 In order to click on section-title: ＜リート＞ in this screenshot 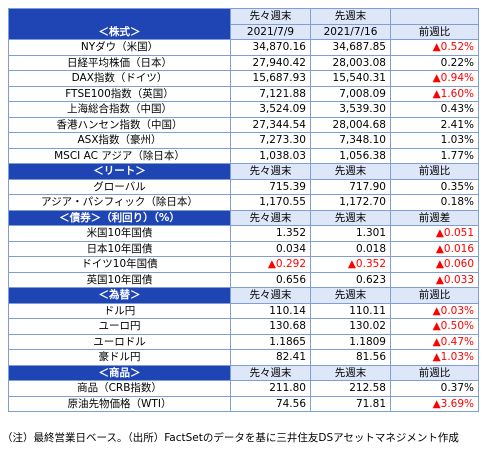, I will do `click(119, 171)`.